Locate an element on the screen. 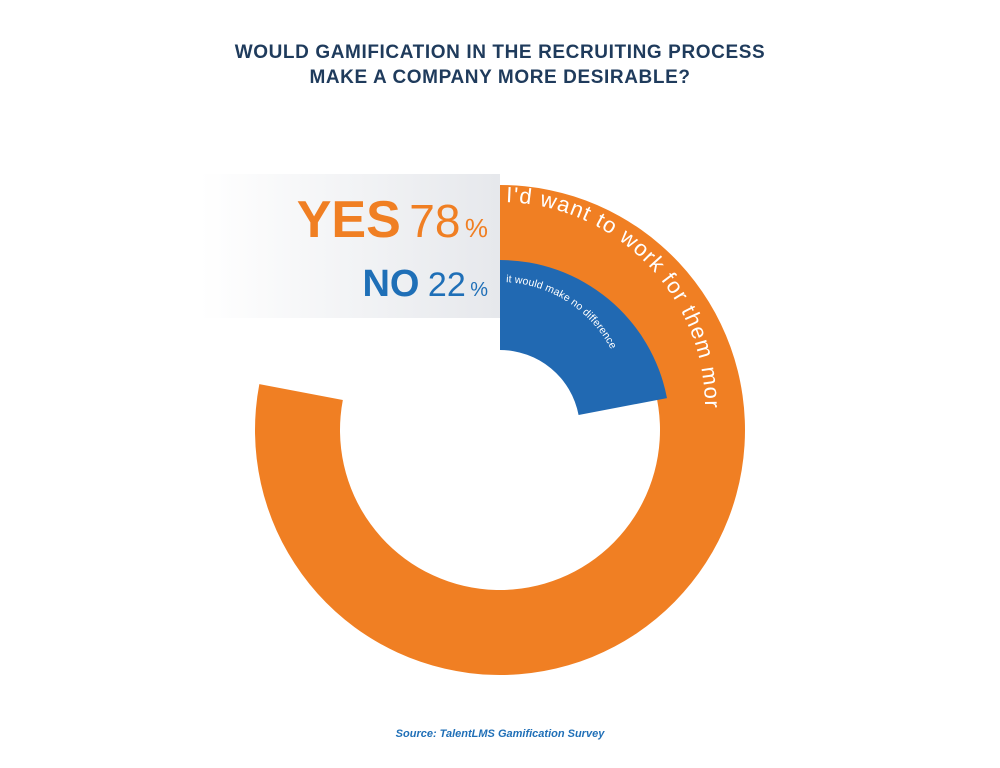 This screenshot has height=768, width=1000. chart-title-line-2: MAKE A COMPANY MORE DESIRABLE? is located at coordinates (500, 77).